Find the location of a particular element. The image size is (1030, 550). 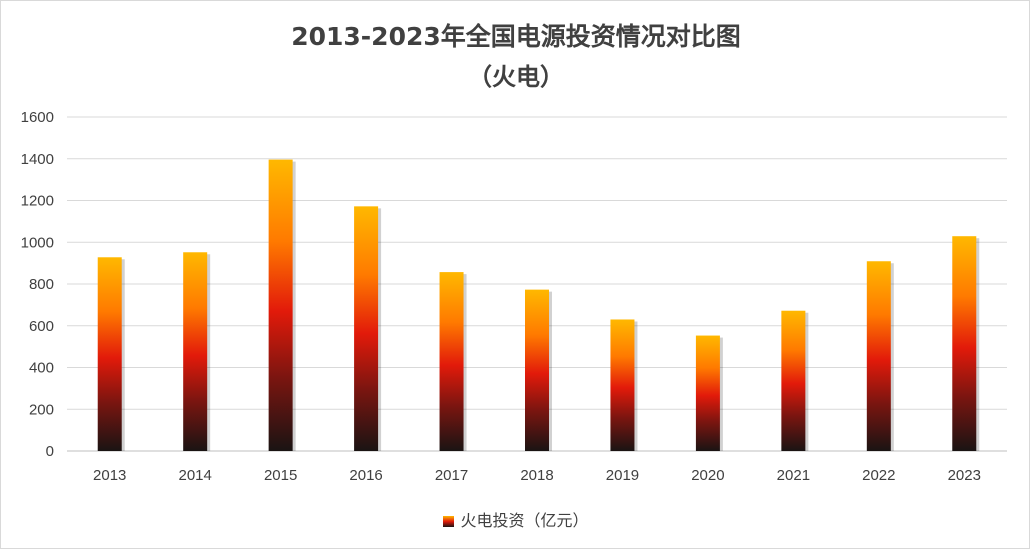

y-tick-label: 400 is located at coordinates (41, 368).